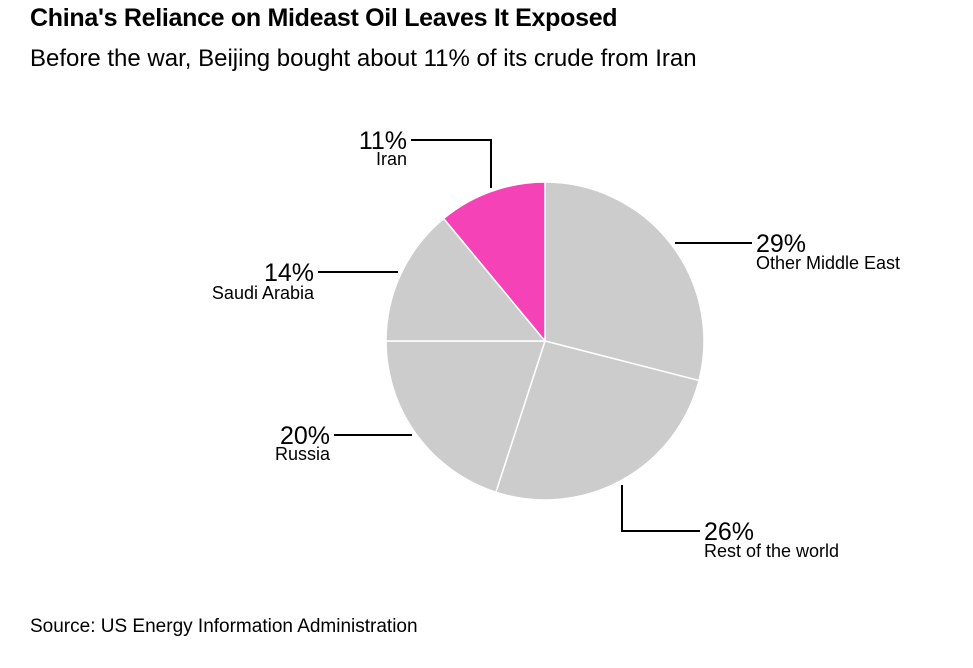  What do you see at coordinates (466, 417) in the screenshot?
I see `pie-slice-russia` at bounding box center [466, 417].